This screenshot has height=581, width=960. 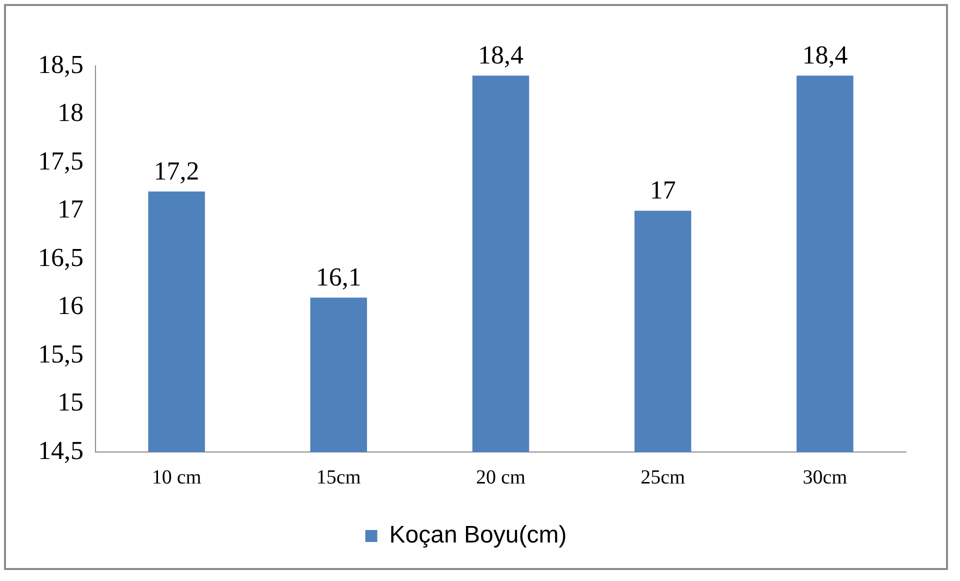 What do you see at coordinates (663, 190) in the screenshot?
I see `text: 17` at bounding box center [663, 190].